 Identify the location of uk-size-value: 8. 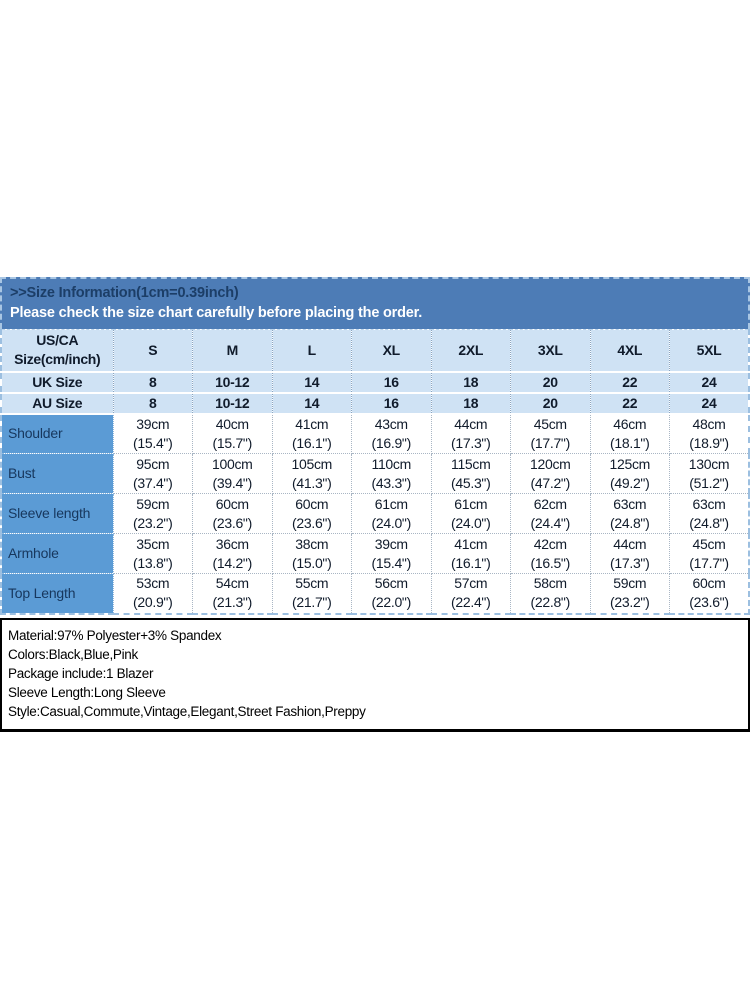
(152, 382).